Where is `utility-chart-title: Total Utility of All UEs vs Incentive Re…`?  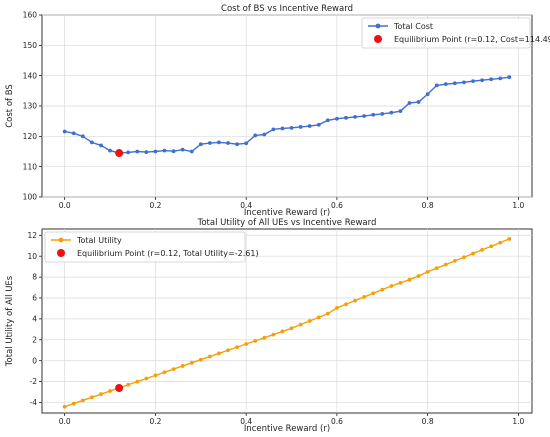 utility-chart-title: Total Utility of All UEs vs Incentive Re… is located at coordinates (287, 223).